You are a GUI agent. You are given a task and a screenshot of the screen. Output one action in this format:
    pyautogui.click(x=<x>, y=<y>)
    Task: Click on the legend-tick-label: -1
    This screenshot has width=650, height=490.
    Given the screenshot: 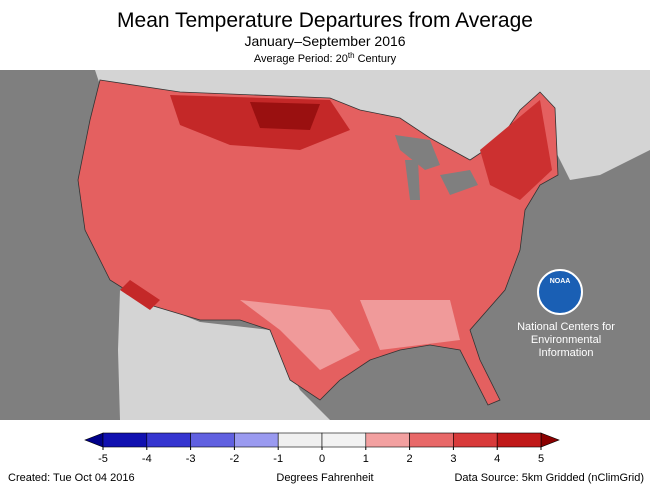 What is the action you would take?
    pyautogui.click(x=278, y=459)
    